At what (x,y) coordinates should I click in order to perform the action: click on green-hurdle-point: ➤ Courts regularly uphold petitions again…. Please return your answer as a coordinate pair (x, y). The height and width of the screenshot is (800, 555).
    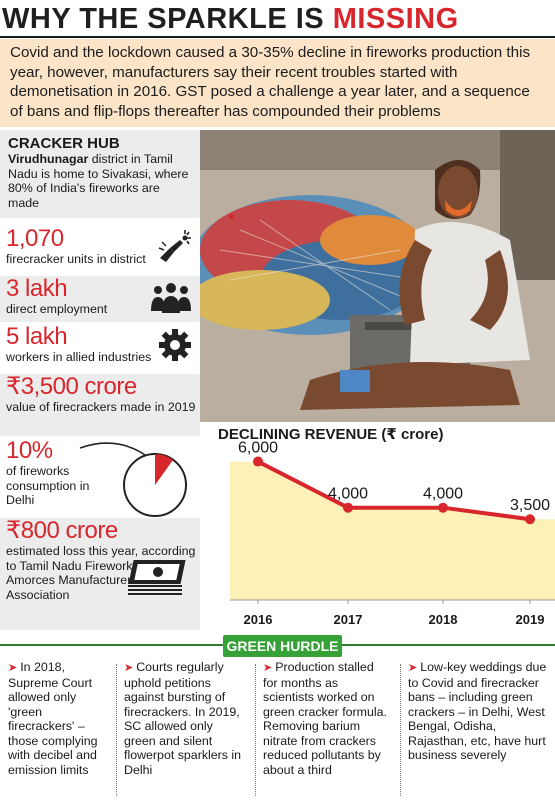
    Looking at the image, I should click on (185, 730).